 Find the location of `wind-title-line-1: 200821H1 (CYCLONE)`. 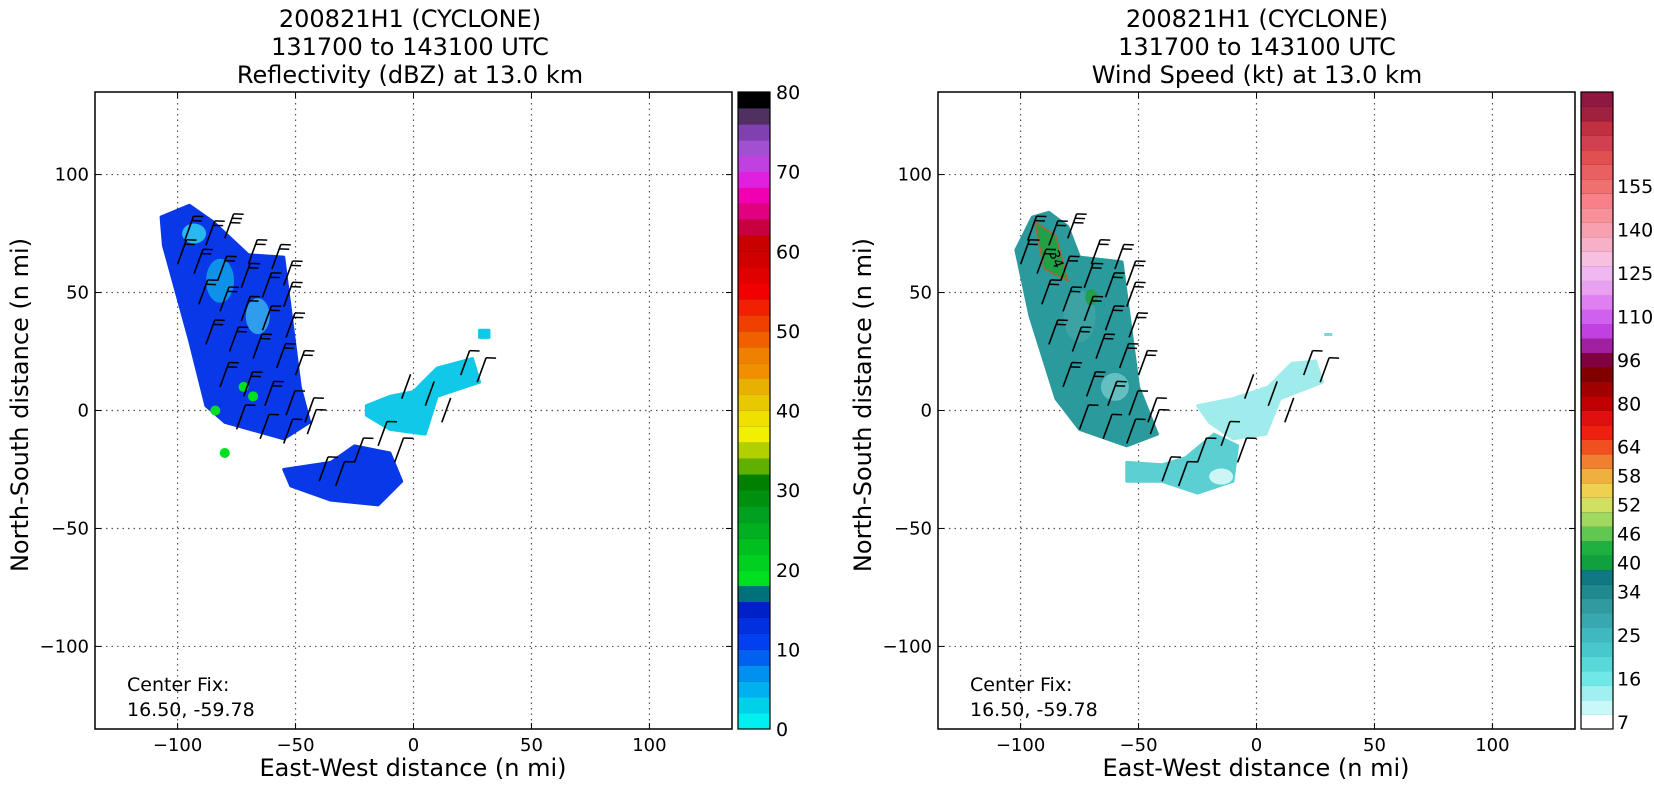

wind-title-line-1: 200821H1 (CYCLONE) is located at coordinates (1257, 19).